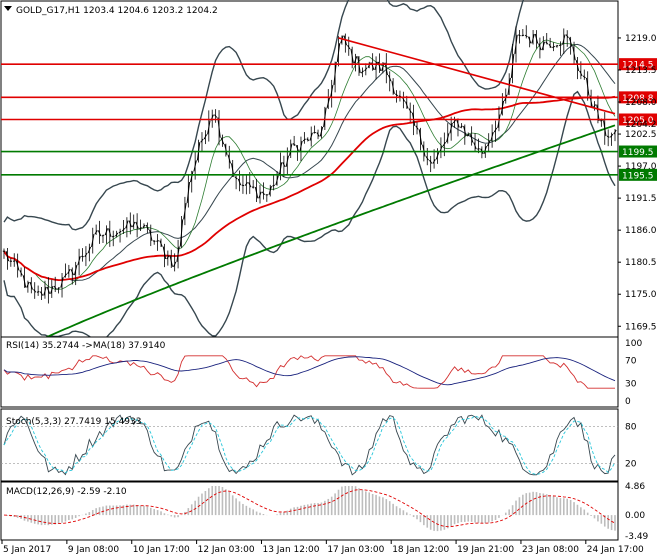  What do you see at coordinates (641, 327) in the screenshot?
I see `price-tick-label: 1169.5` at bounding box center [641, 327].